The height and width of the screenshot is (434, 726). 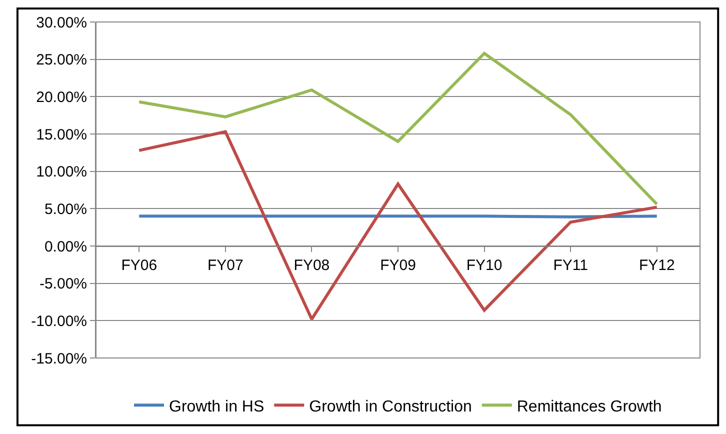 What do you see at coordinates (312, 265) in the screenshot?
I see `x-tick-label: FY08` at bounding box center [312, 265].